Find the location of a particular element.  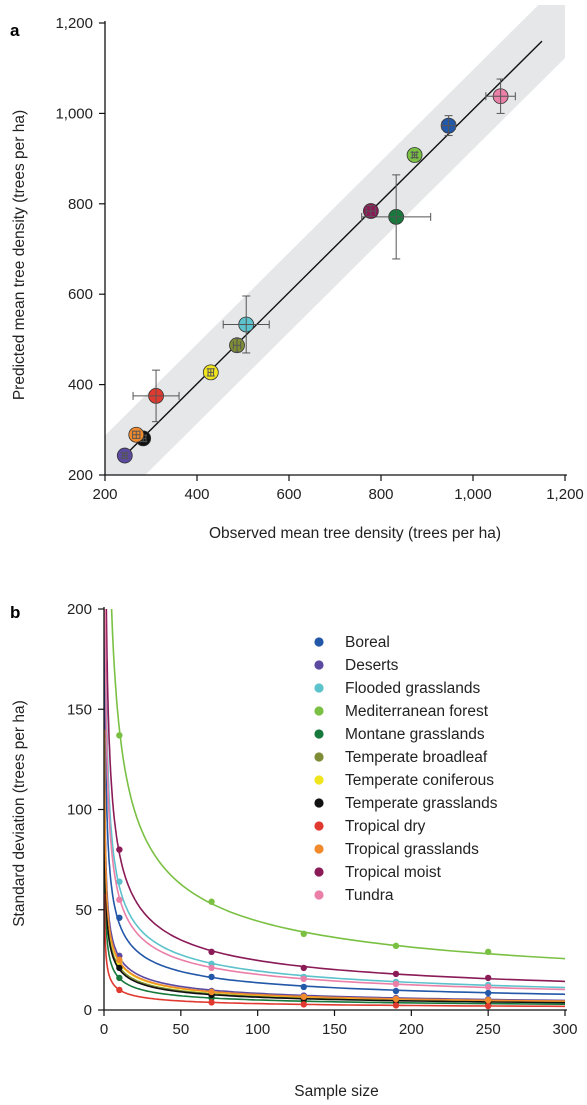

panel-b-letter: b is located at coordinates (15, 612).